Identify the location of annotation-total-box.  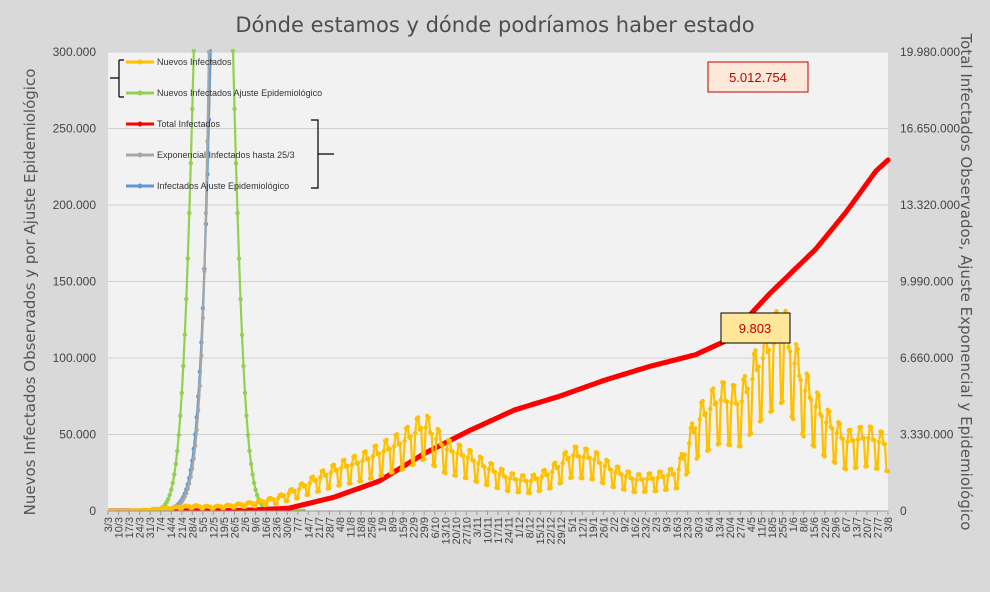
(758, 77).